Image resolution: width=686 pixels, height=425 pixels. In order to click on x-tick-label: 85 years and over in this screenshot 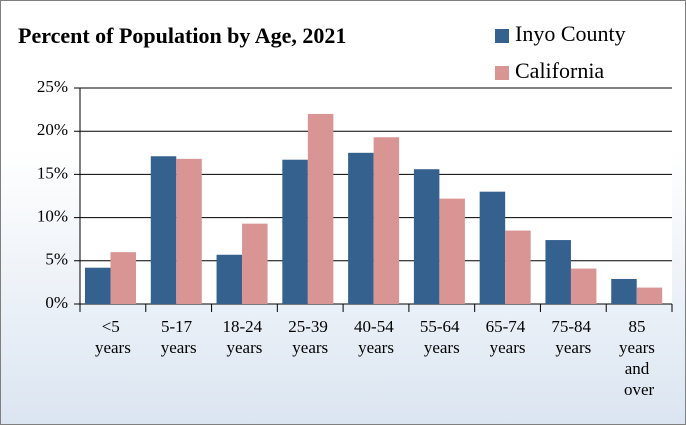, I will do `click(639, 358)`.